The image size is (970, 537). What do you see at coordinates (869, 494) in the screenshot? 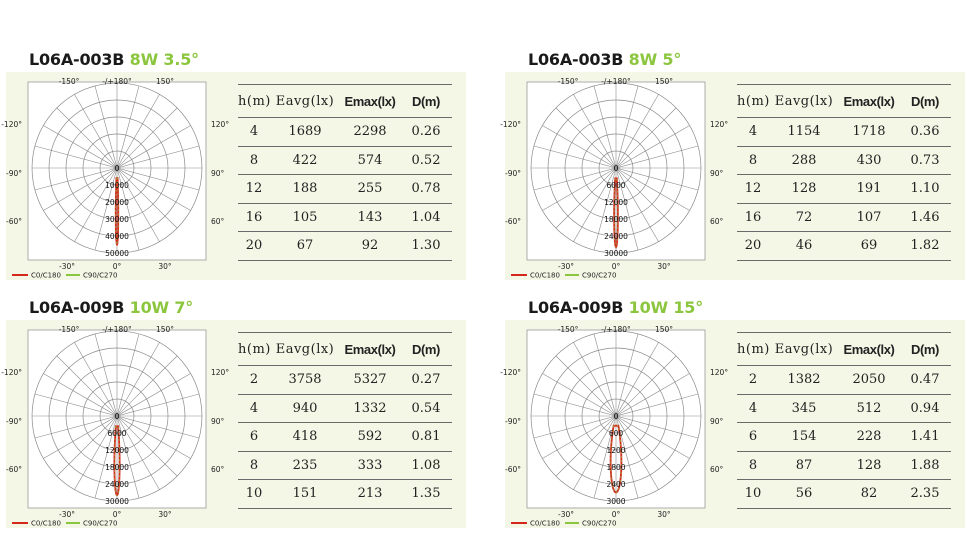
I see `table-cell: 82` at bounding box center [869, 494].